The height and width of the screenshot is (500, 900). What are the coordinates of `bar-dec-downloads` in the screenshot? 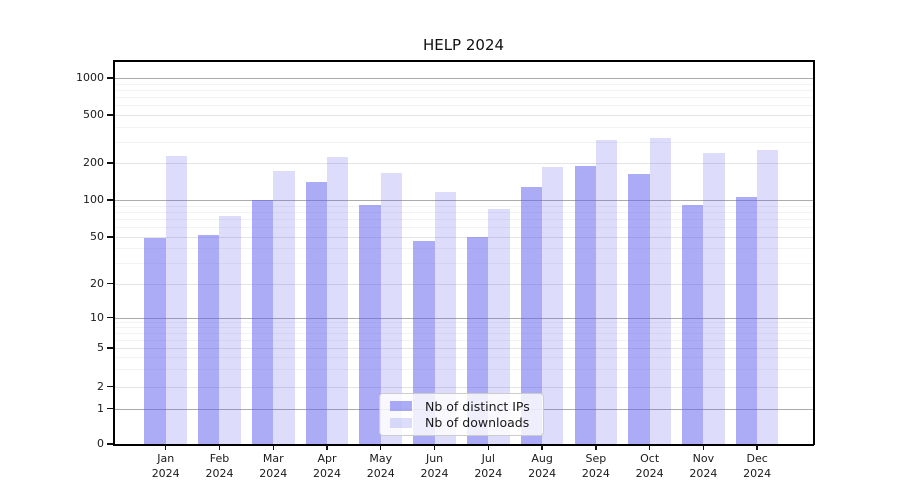 It's located at (768, 297).